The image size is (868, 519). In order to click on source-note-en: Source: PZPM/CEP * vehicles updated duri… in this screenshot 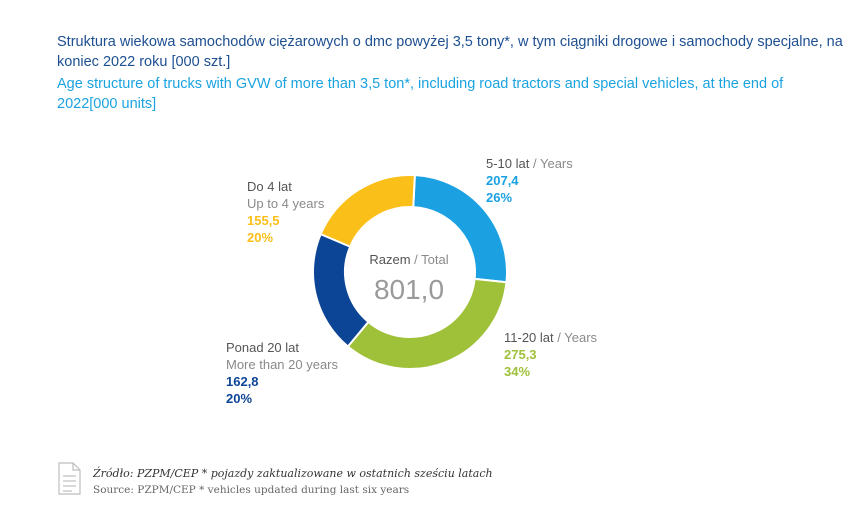, I will do `click(251, 490)`.